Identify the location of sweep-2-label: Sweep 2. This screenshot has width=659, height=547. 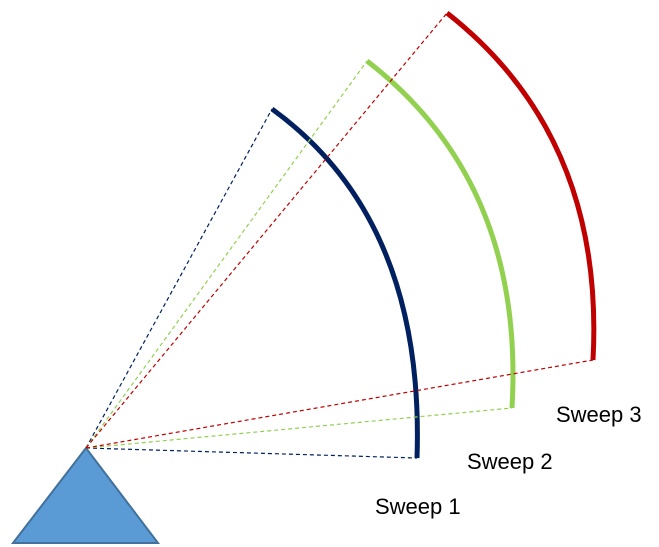
(510, 461).